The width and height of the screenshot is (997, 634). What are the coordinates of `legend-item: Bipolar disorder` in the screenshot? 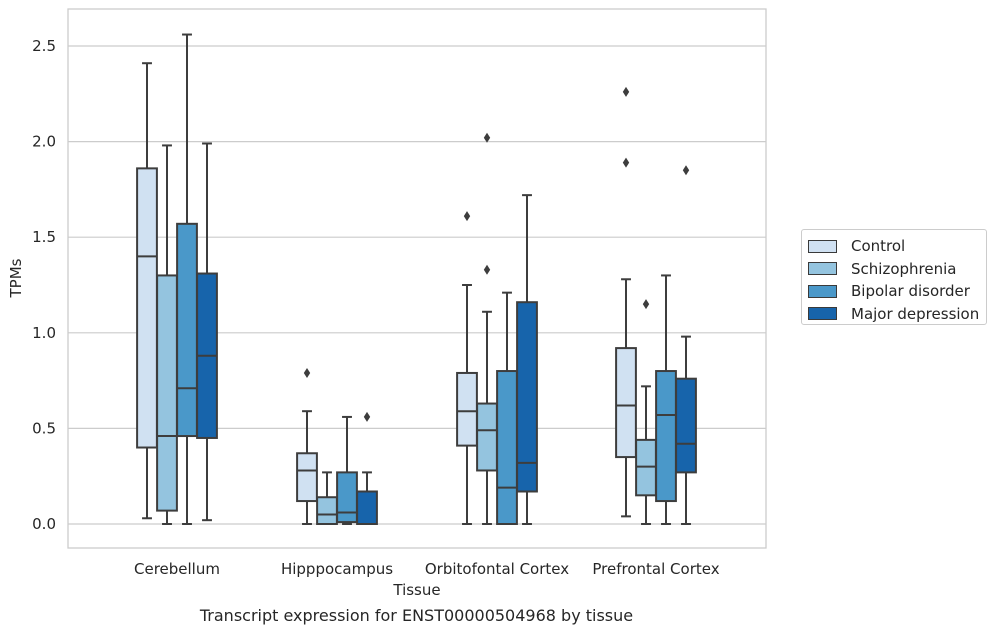 It's located at (897, 291).